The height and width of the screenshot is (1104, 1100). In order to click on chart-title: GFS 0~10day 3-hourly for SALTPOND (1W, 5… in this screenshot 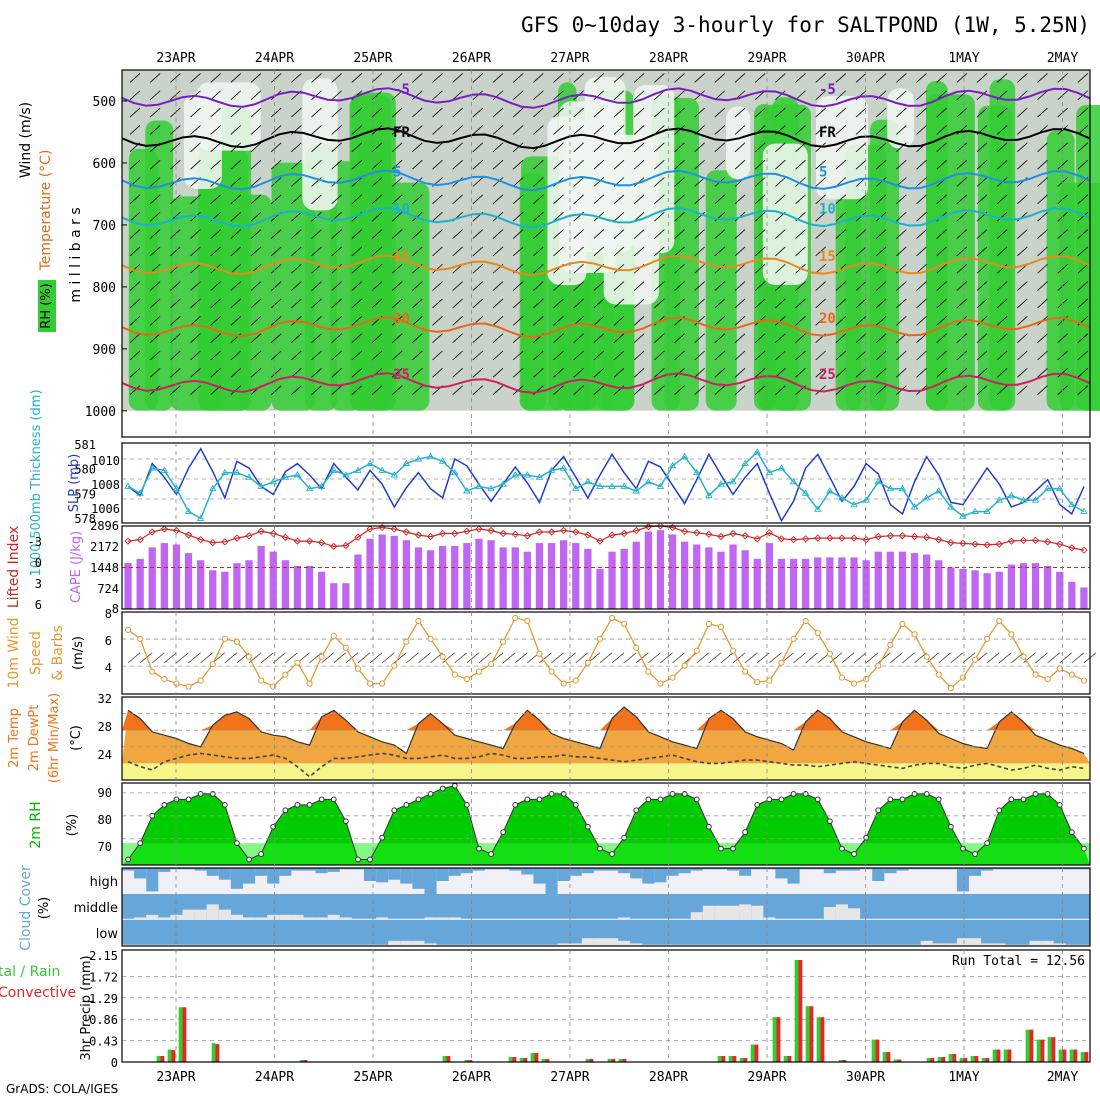, I will do `click(805, 25)`.